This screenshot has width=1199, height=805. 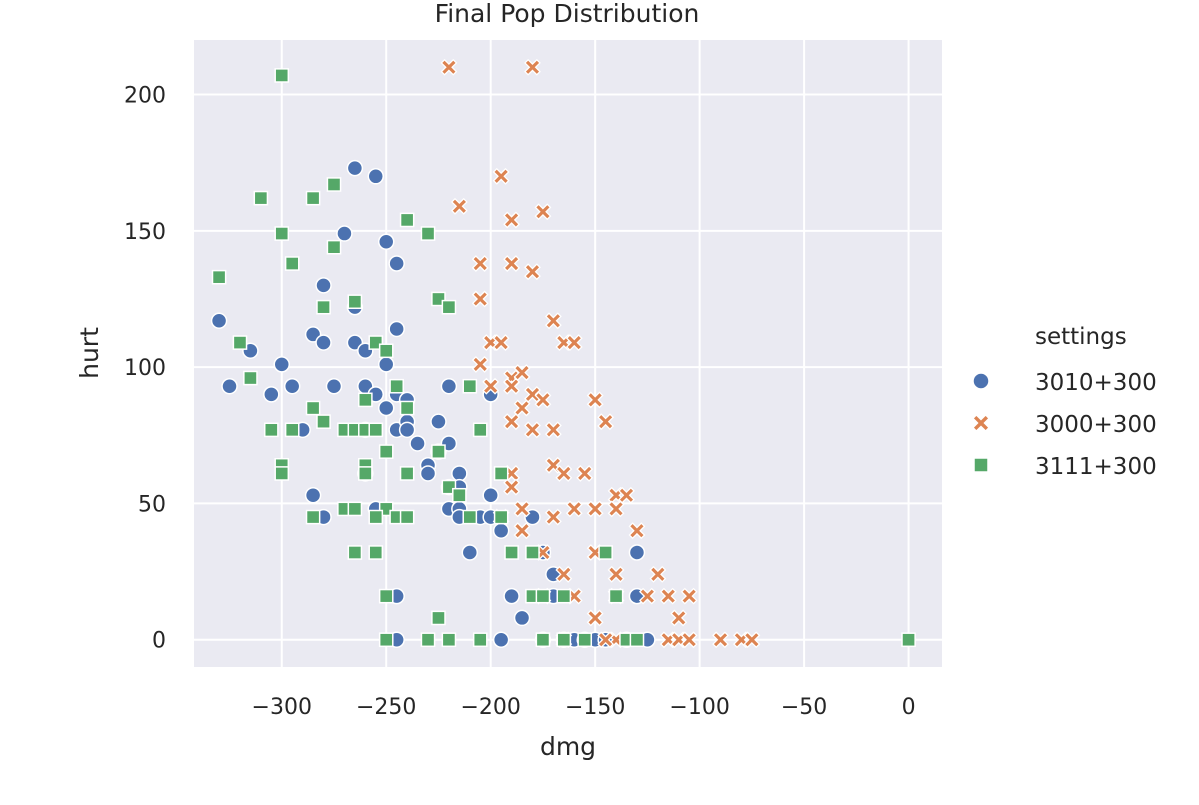 What do you see at coordinates (490, 707) in the screenshot?
I see `x-tick-label: −200` at bounding box center [490, 707].